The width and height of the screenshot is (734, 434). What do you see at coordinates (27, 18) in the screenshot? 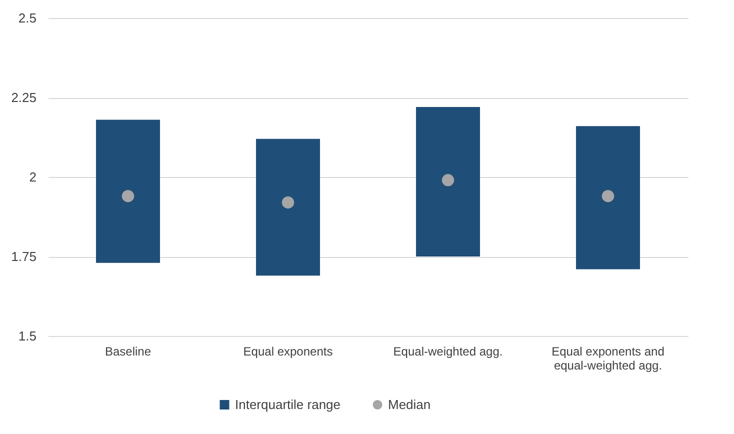
I see `y-tick-label: 2.5` at bounding box center [27, 18].